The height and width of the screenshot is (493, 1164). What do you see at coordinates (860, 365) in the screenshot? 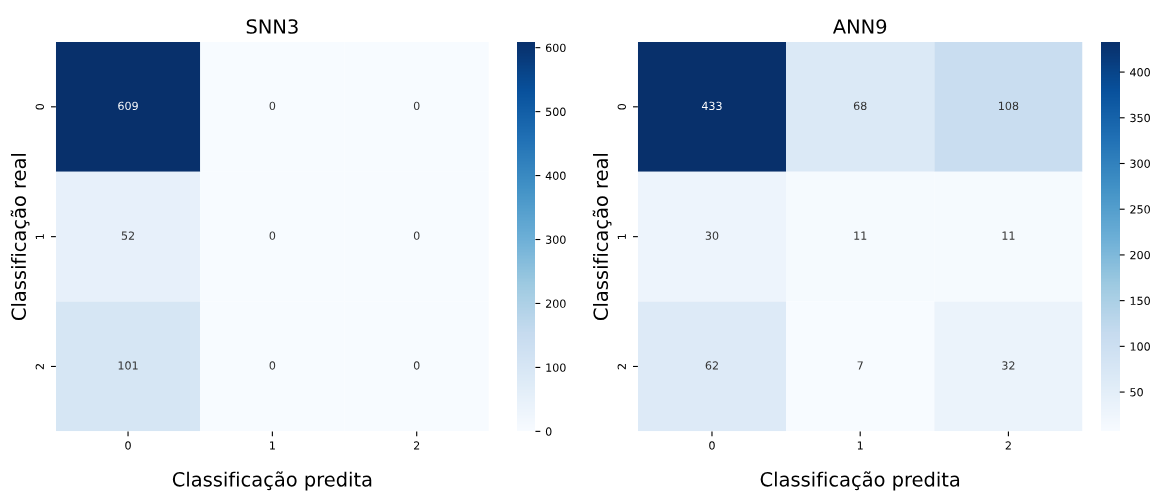
I see `data-label: 7` at bounding box center [860, 365].